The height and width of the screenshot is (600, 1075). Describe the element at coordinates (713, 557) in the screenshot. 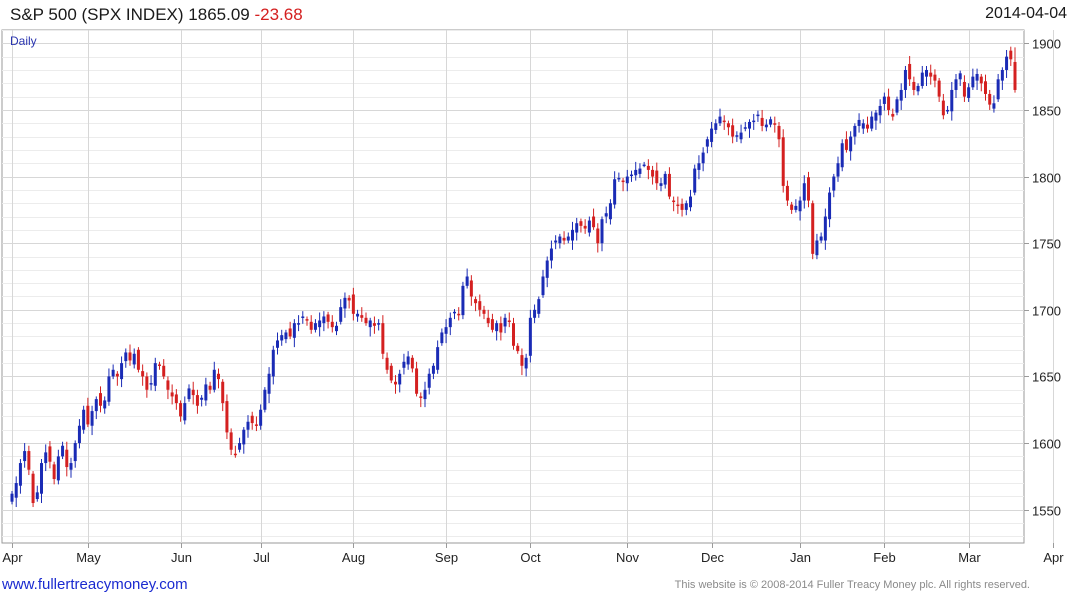

I see `x-tick-label: Dec` at that location.